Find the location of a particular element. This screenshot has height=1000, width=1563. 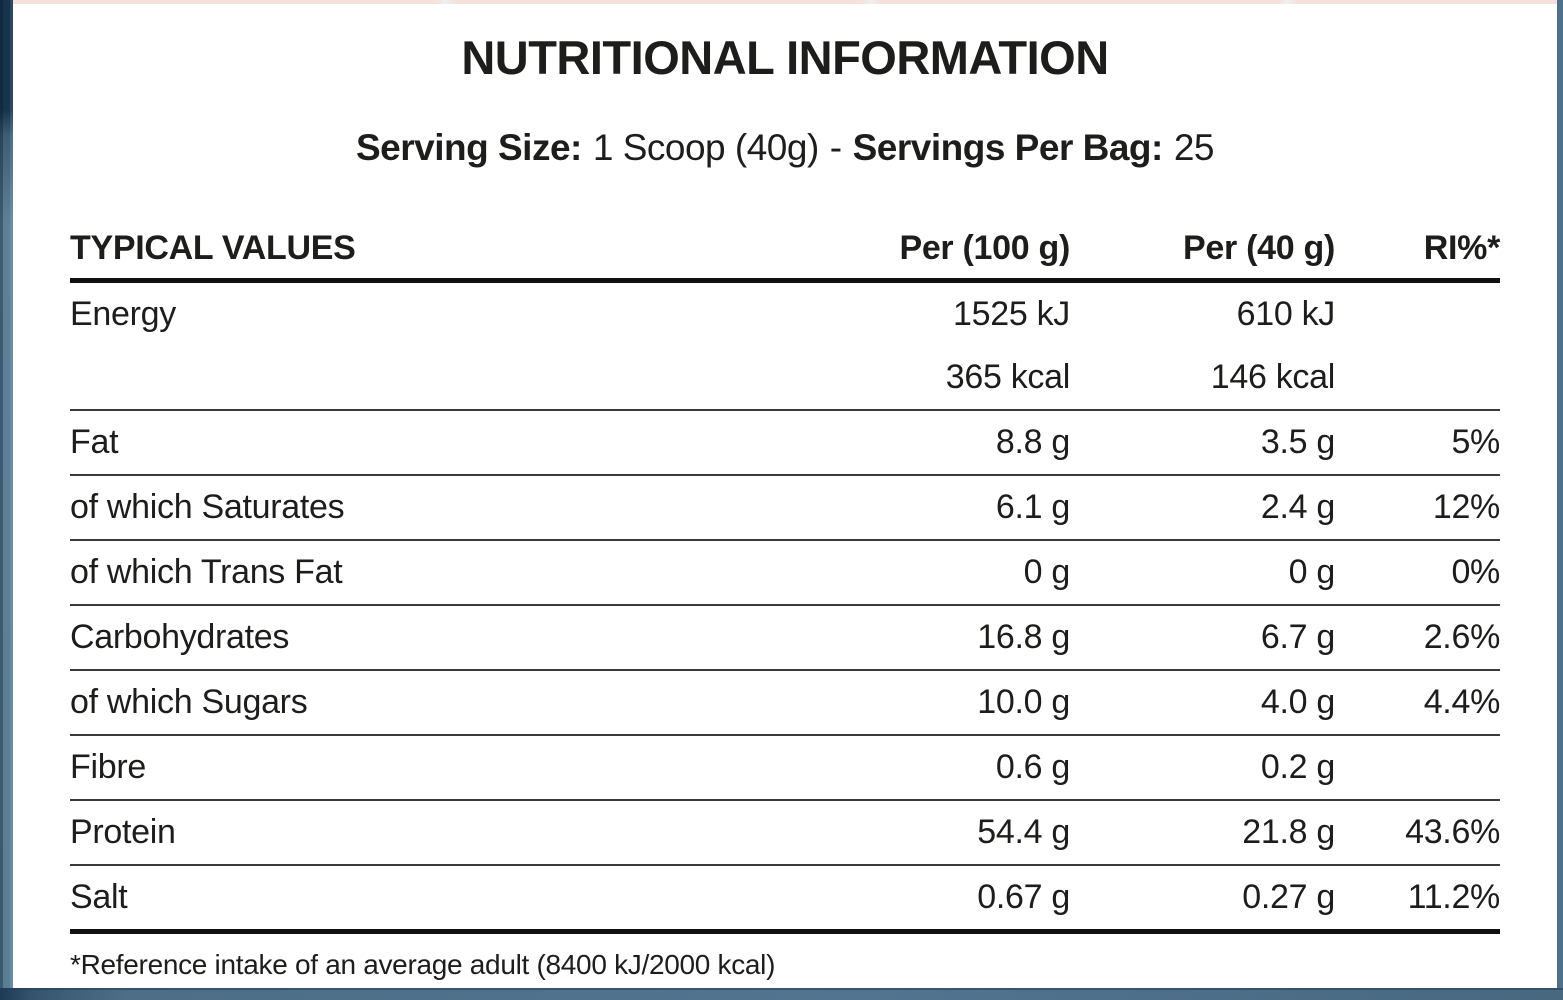

table-row-energy-kcal: 365 kcal 146 kcal is located at coordinates (785, 378).